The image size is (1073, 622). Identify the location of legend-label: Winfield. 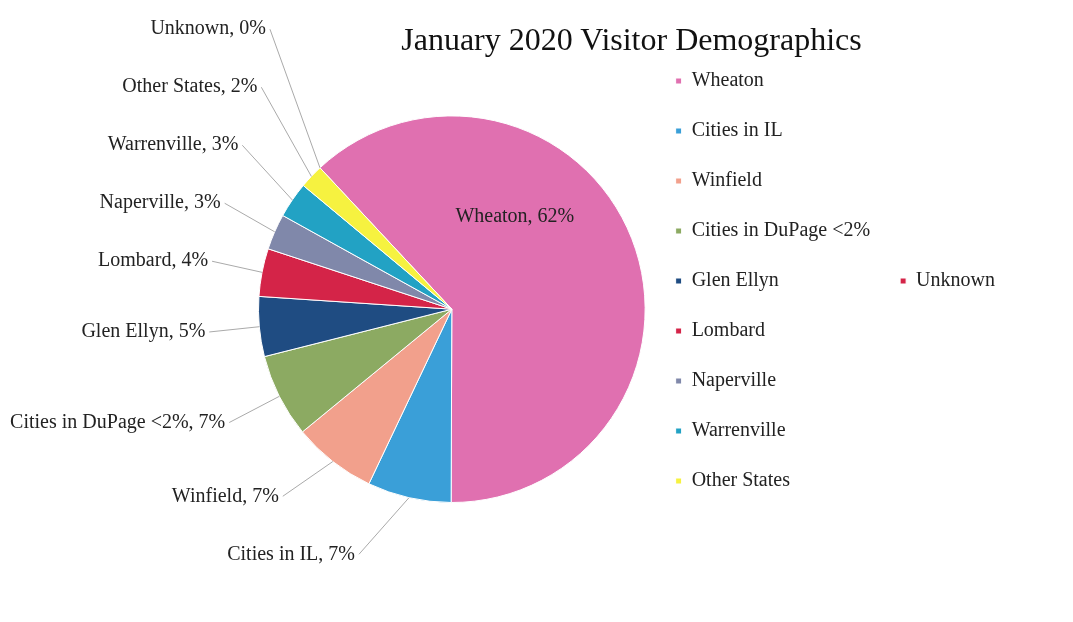
(726, 179).